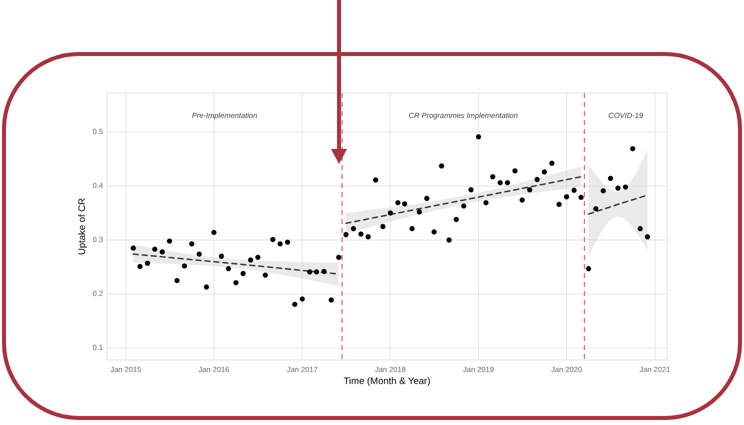  Describe the element at coordinates (387, 381) in the screenshot. I see `x-axis-title: Time (Month & Year)` at that location.